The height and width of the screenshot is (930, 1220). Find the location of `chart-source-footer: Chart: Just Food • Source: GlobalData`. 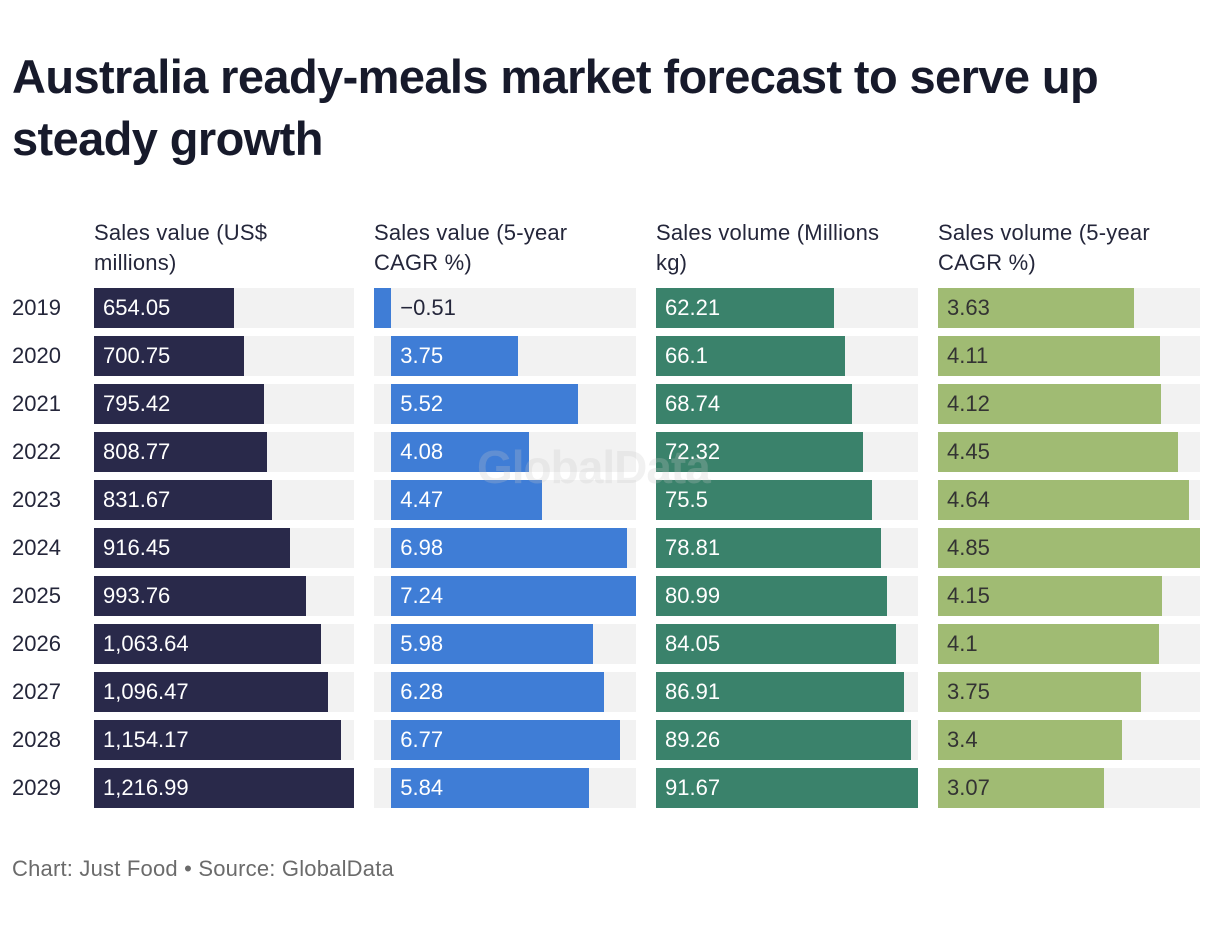

chart-source-footer: Chart: Just Food • Source: GlobalData is located at coordinates (203, 868).